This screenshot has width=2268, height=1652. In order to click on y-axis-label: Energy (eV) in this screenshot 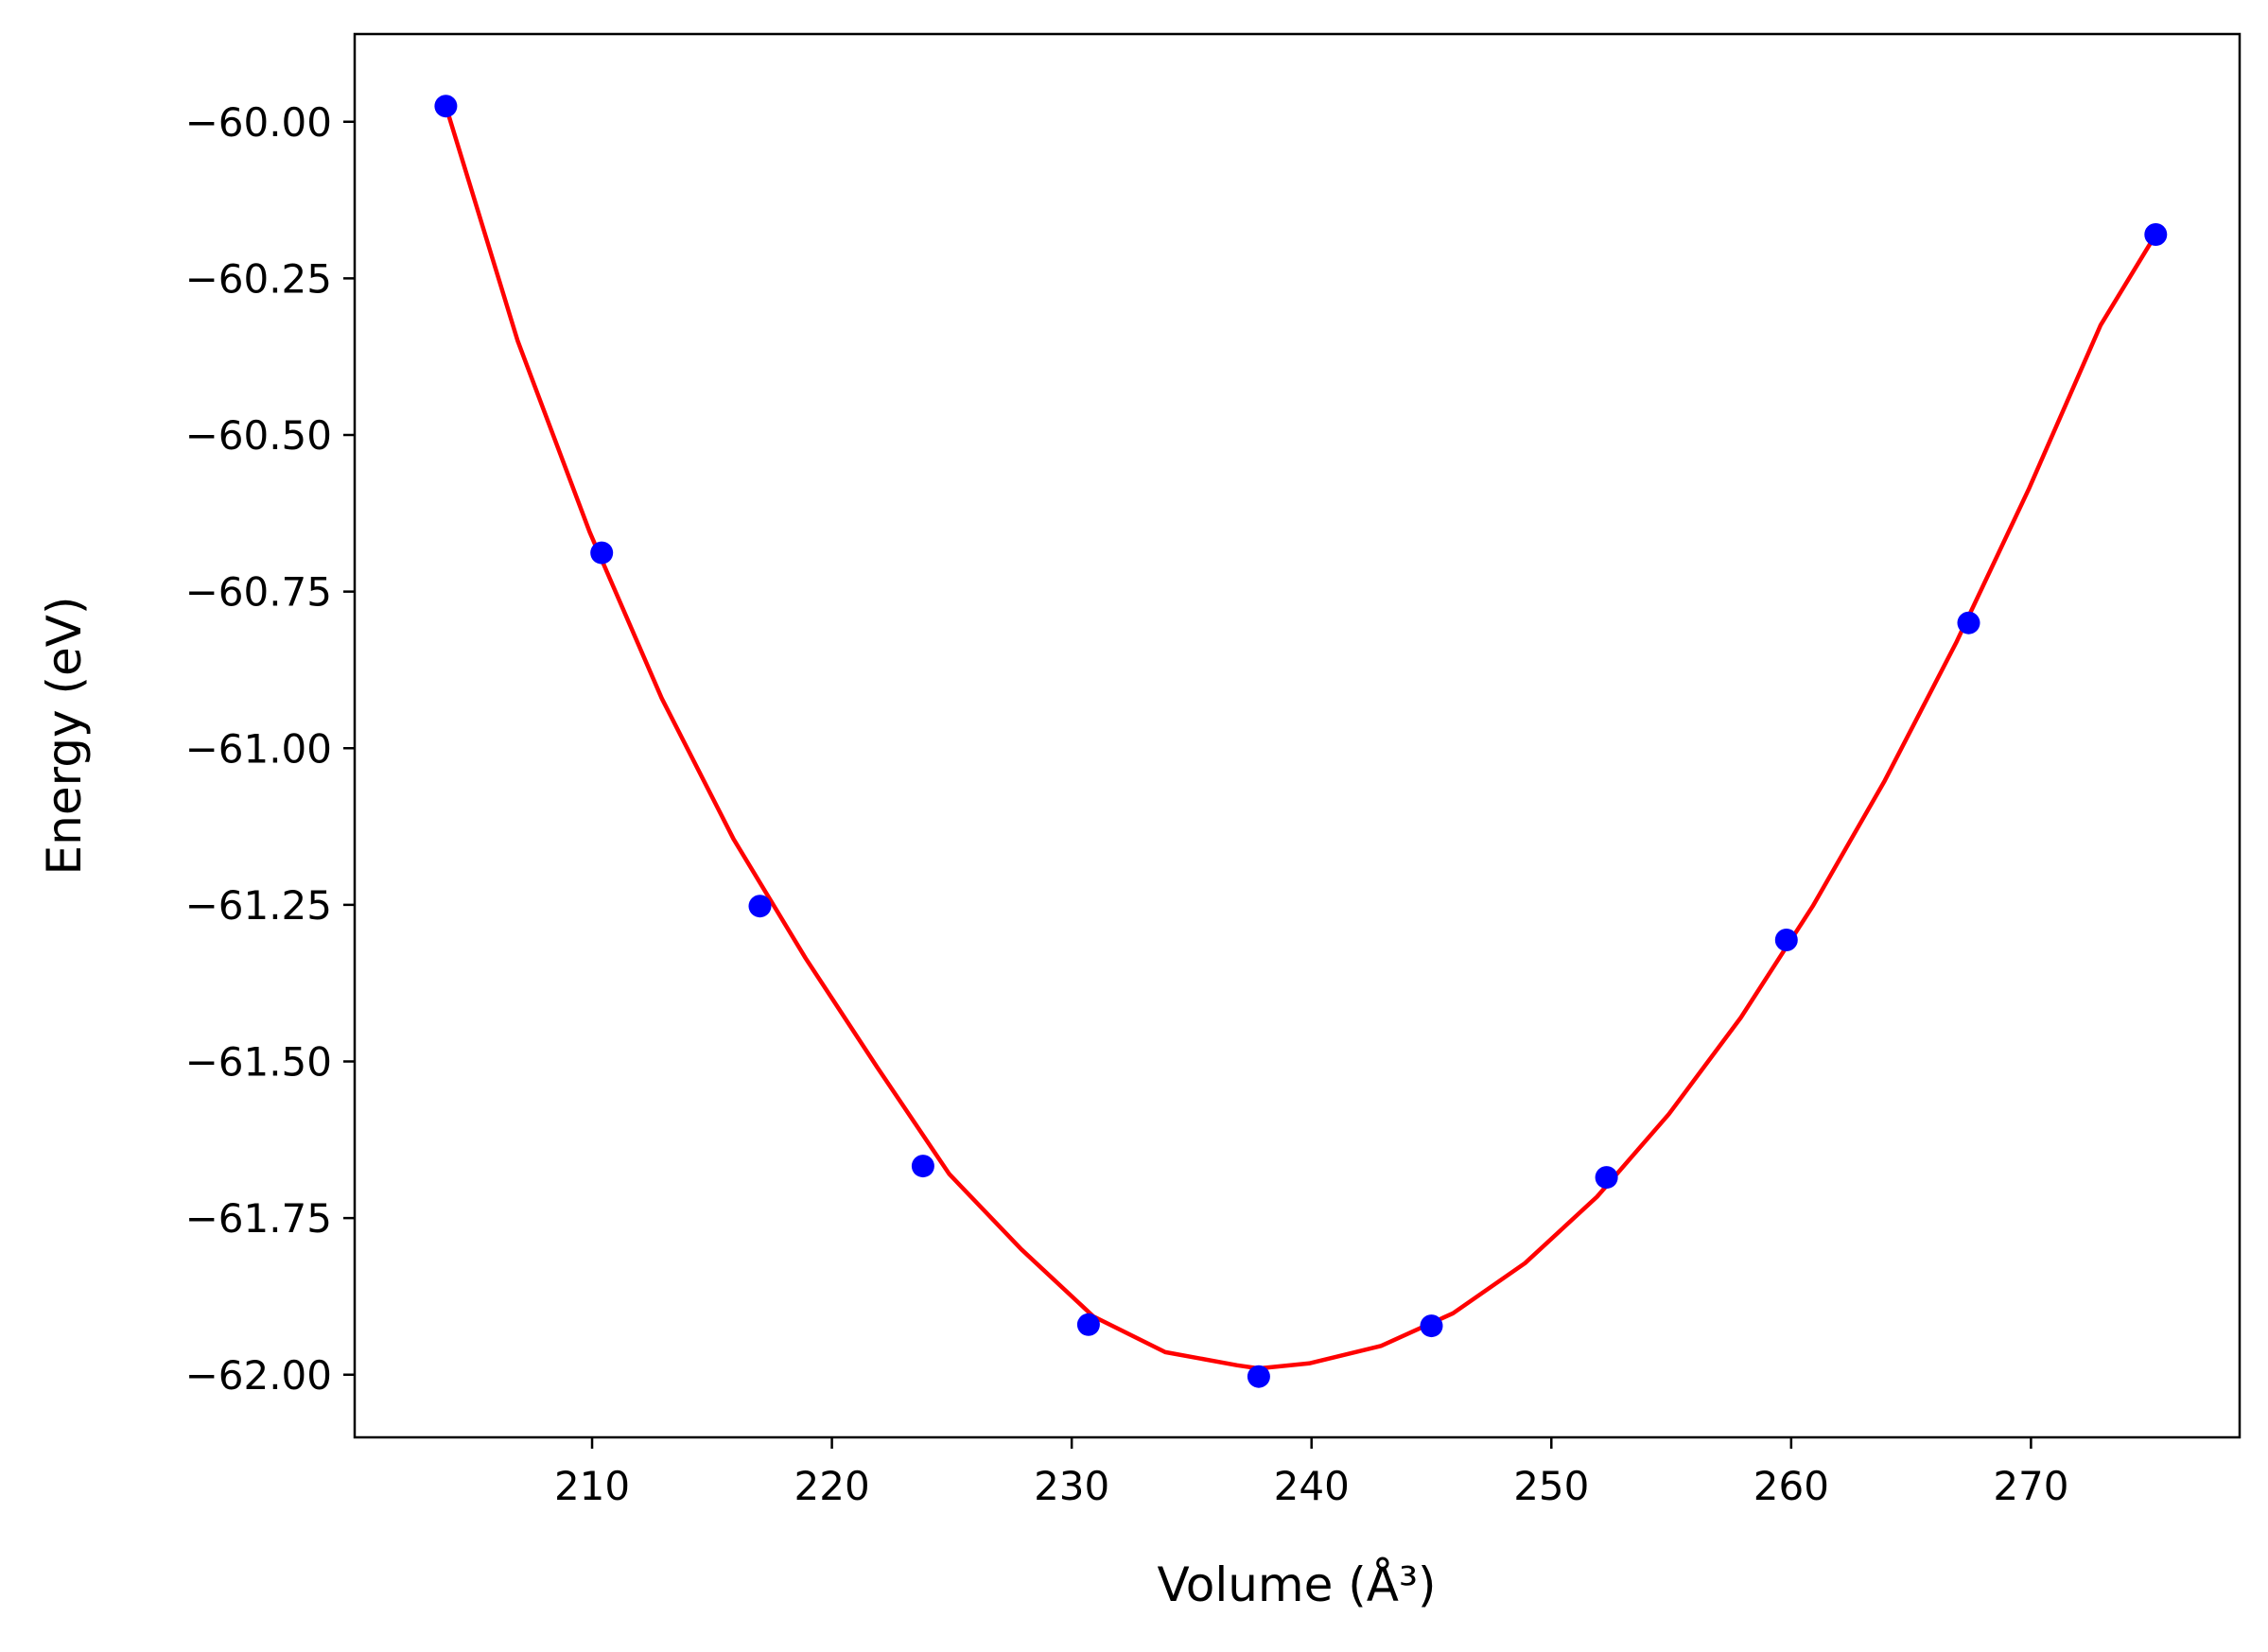, I will do `click(64, 737)`.